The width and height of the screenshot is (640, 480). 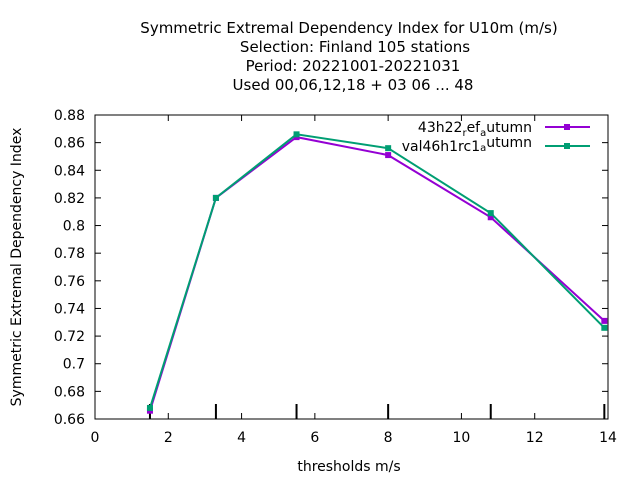 What do you see at coordinates (69, 282) in the screenshot?
I see `y-tick-label: 0.76` at bounding box center [69, 282].